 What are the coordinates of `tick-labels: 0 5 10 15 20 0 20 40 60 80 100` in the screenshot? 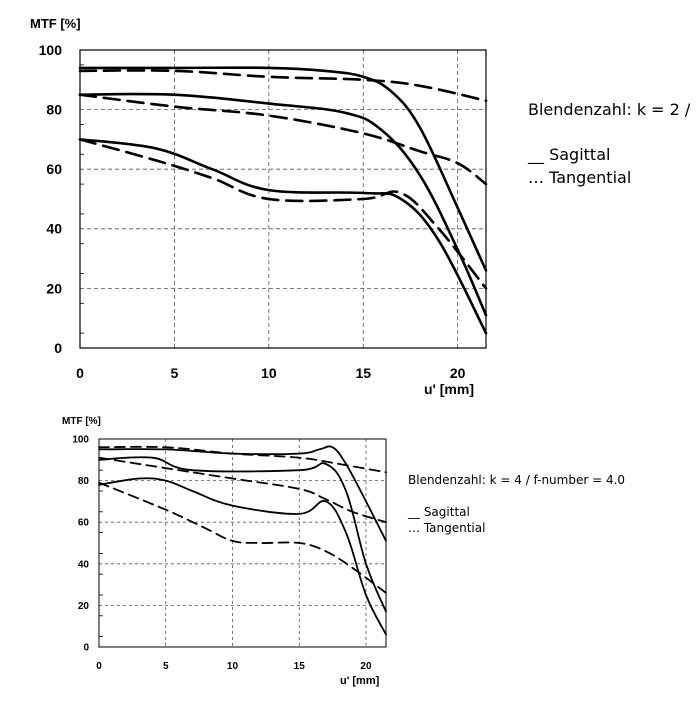 It's located at (222, 554).